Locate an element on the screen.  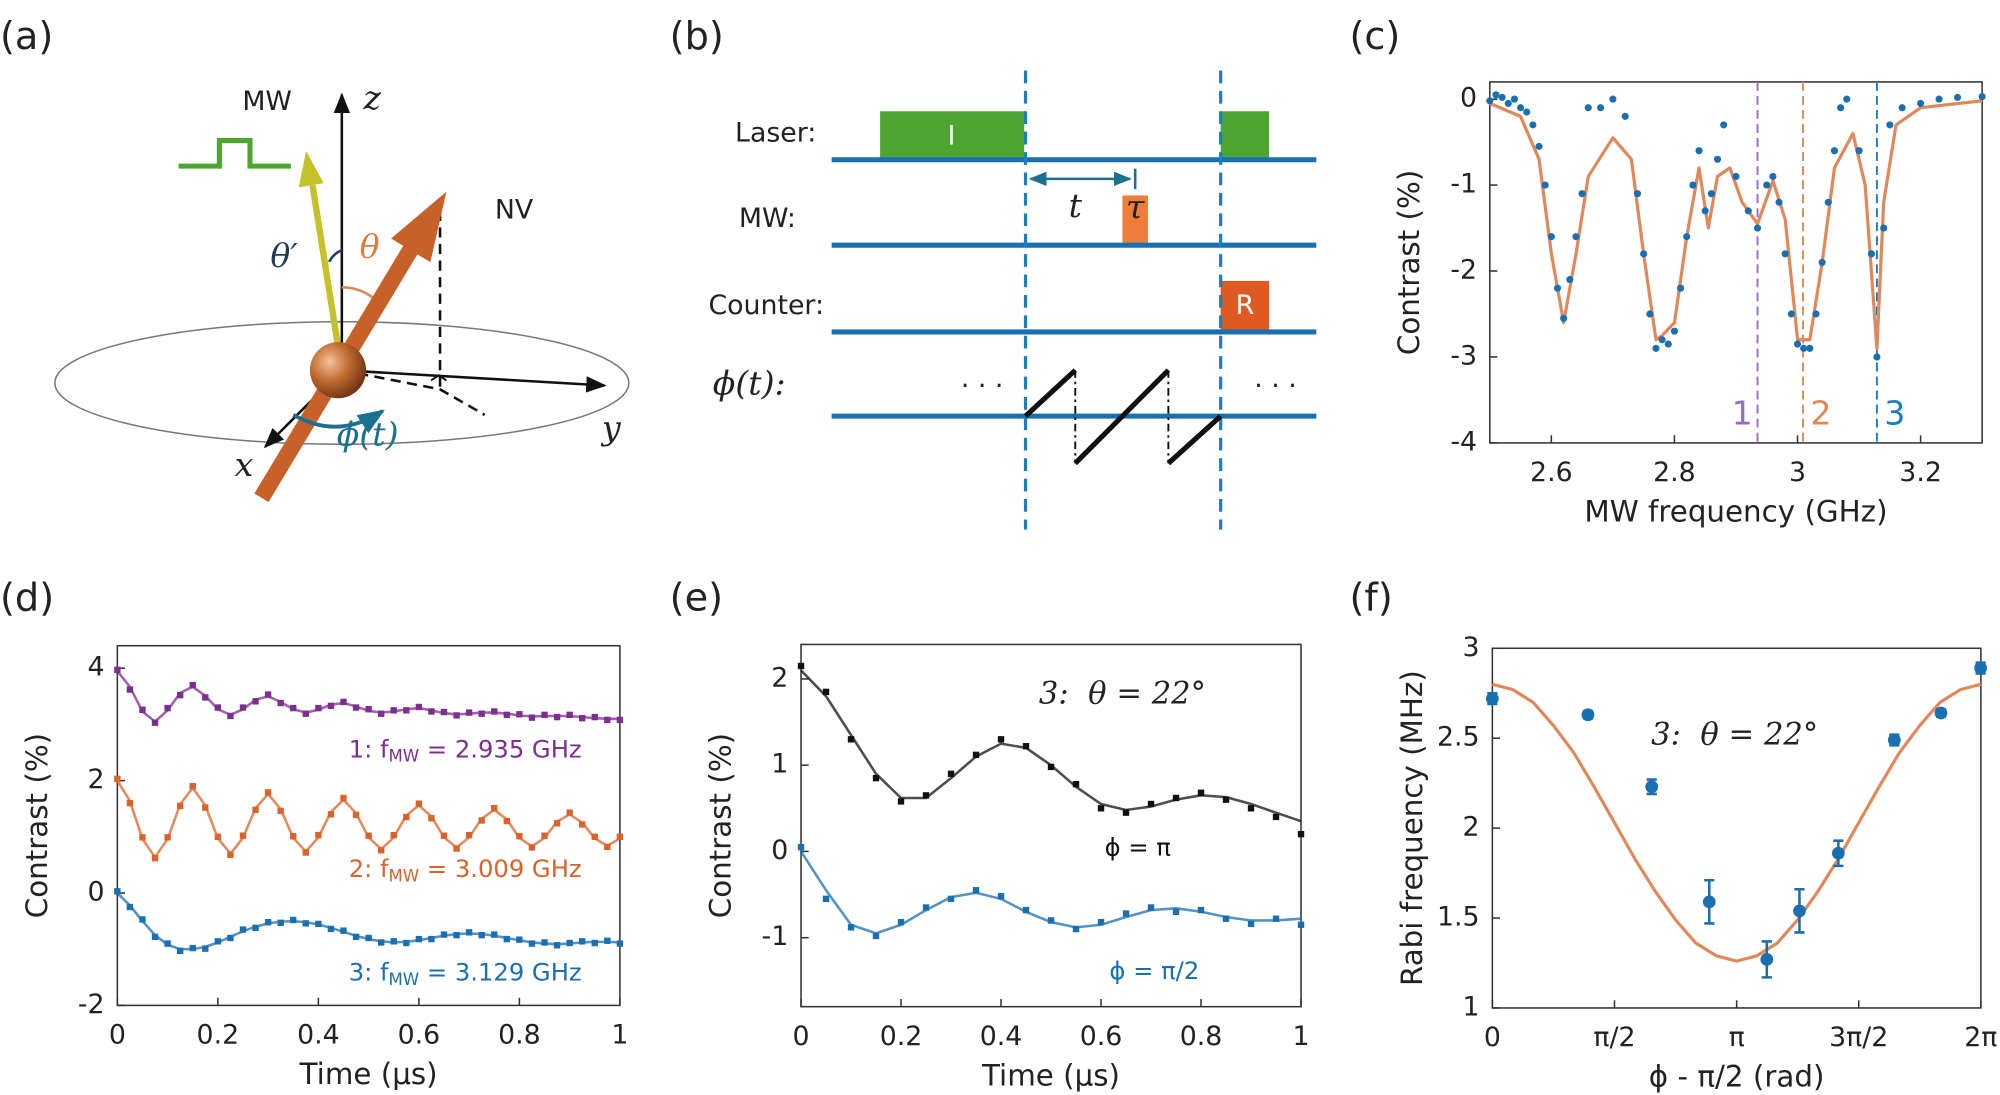
x-tick-label: 3.2 is located at coordinates (1920, 472).